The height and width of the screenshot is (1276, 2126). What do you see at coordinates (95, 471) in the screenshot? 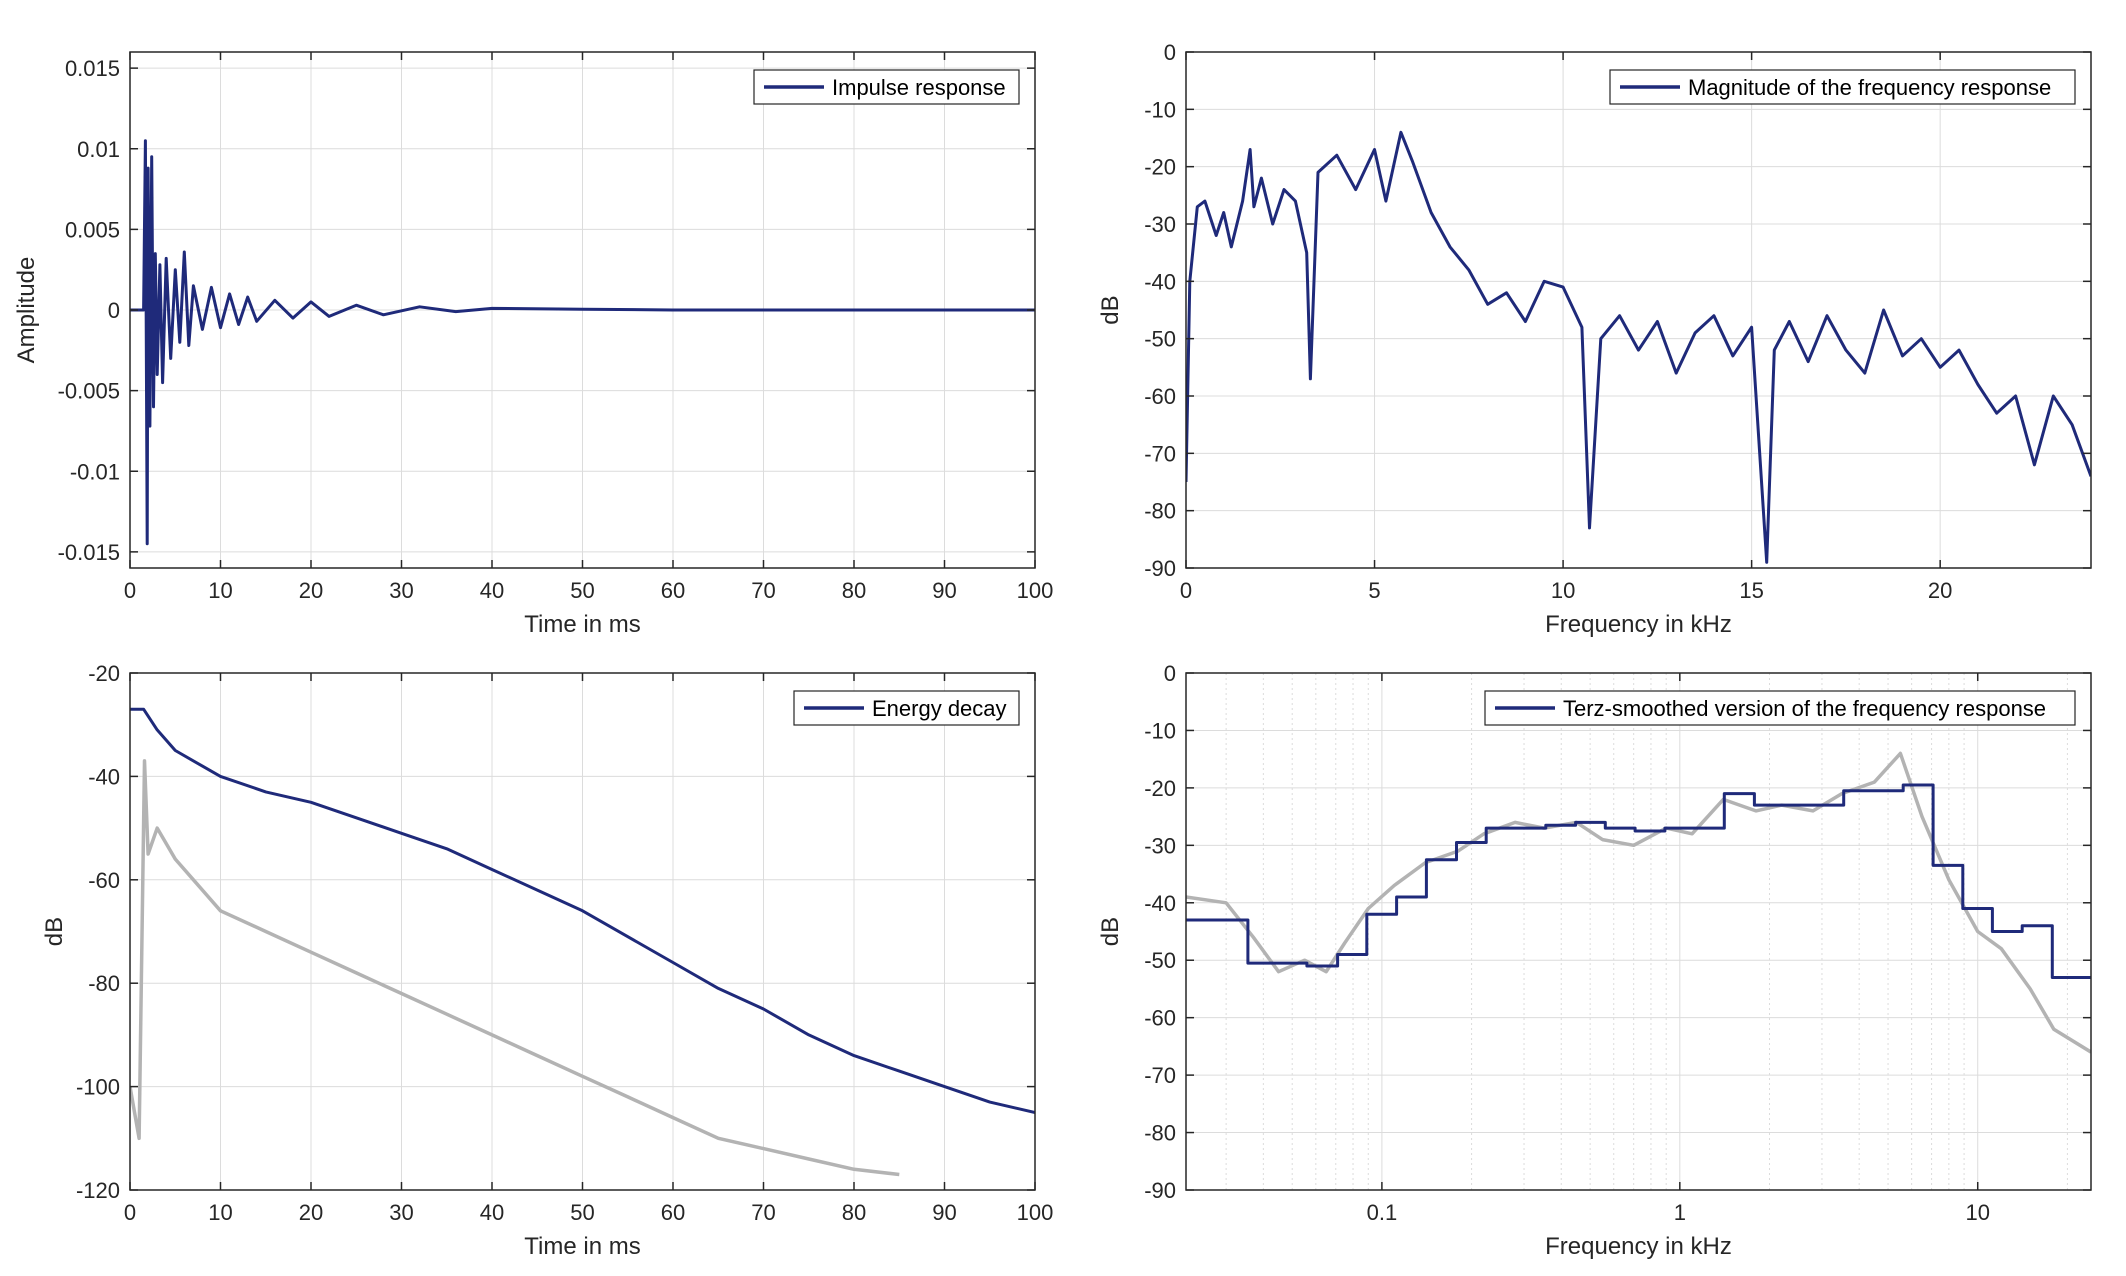
I see `y-tick-label: -0.01` at bounding box center [95, 471].